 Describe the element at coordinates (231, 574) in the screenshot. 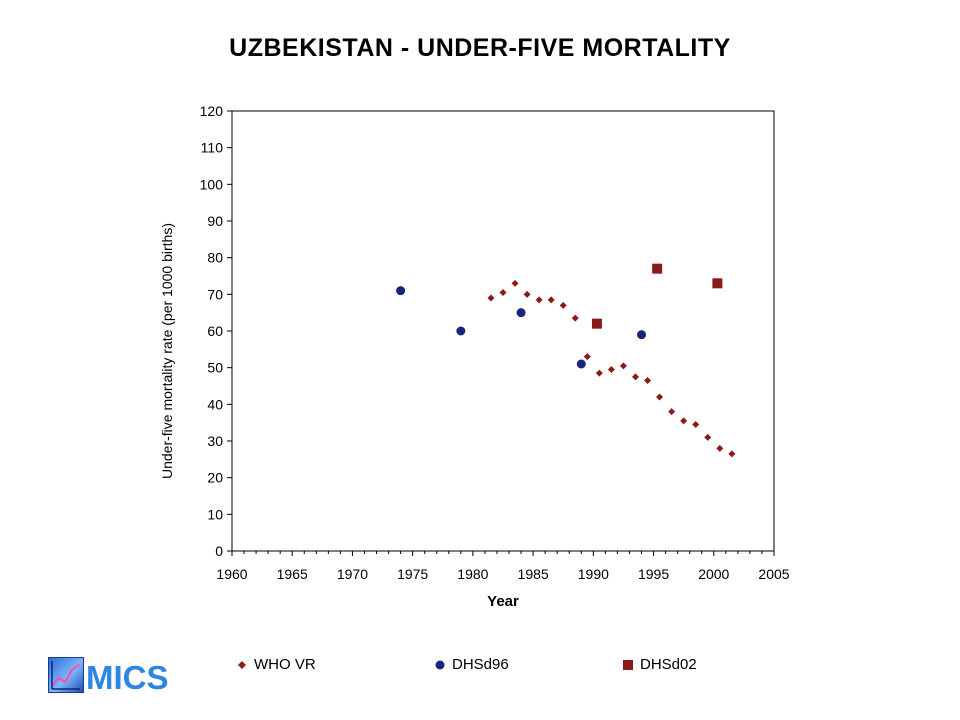

I see `x-tick-label: 1960` at that location.